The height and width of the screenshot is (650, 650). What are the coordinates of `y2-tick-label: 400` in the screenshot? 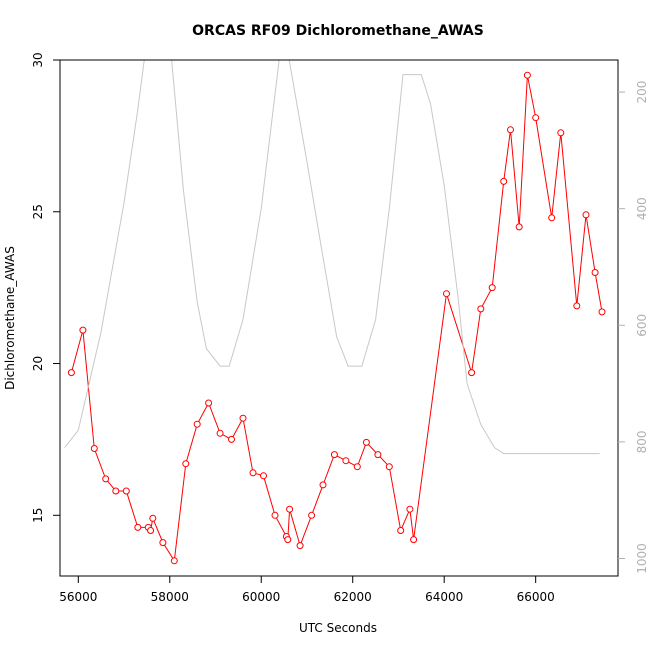 It's located at (642, 208).